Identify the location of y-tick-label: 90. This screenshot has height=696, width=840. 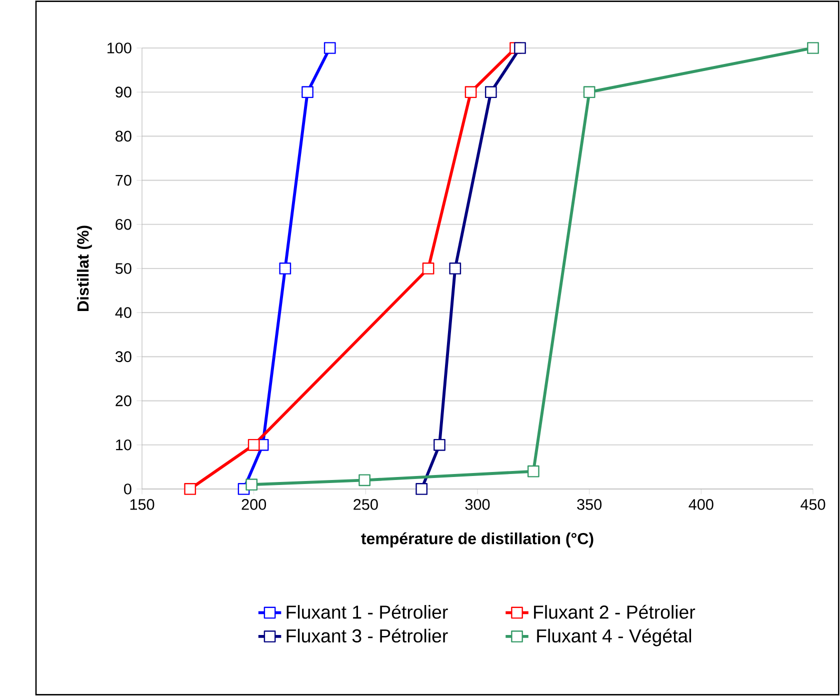
(124, 92).